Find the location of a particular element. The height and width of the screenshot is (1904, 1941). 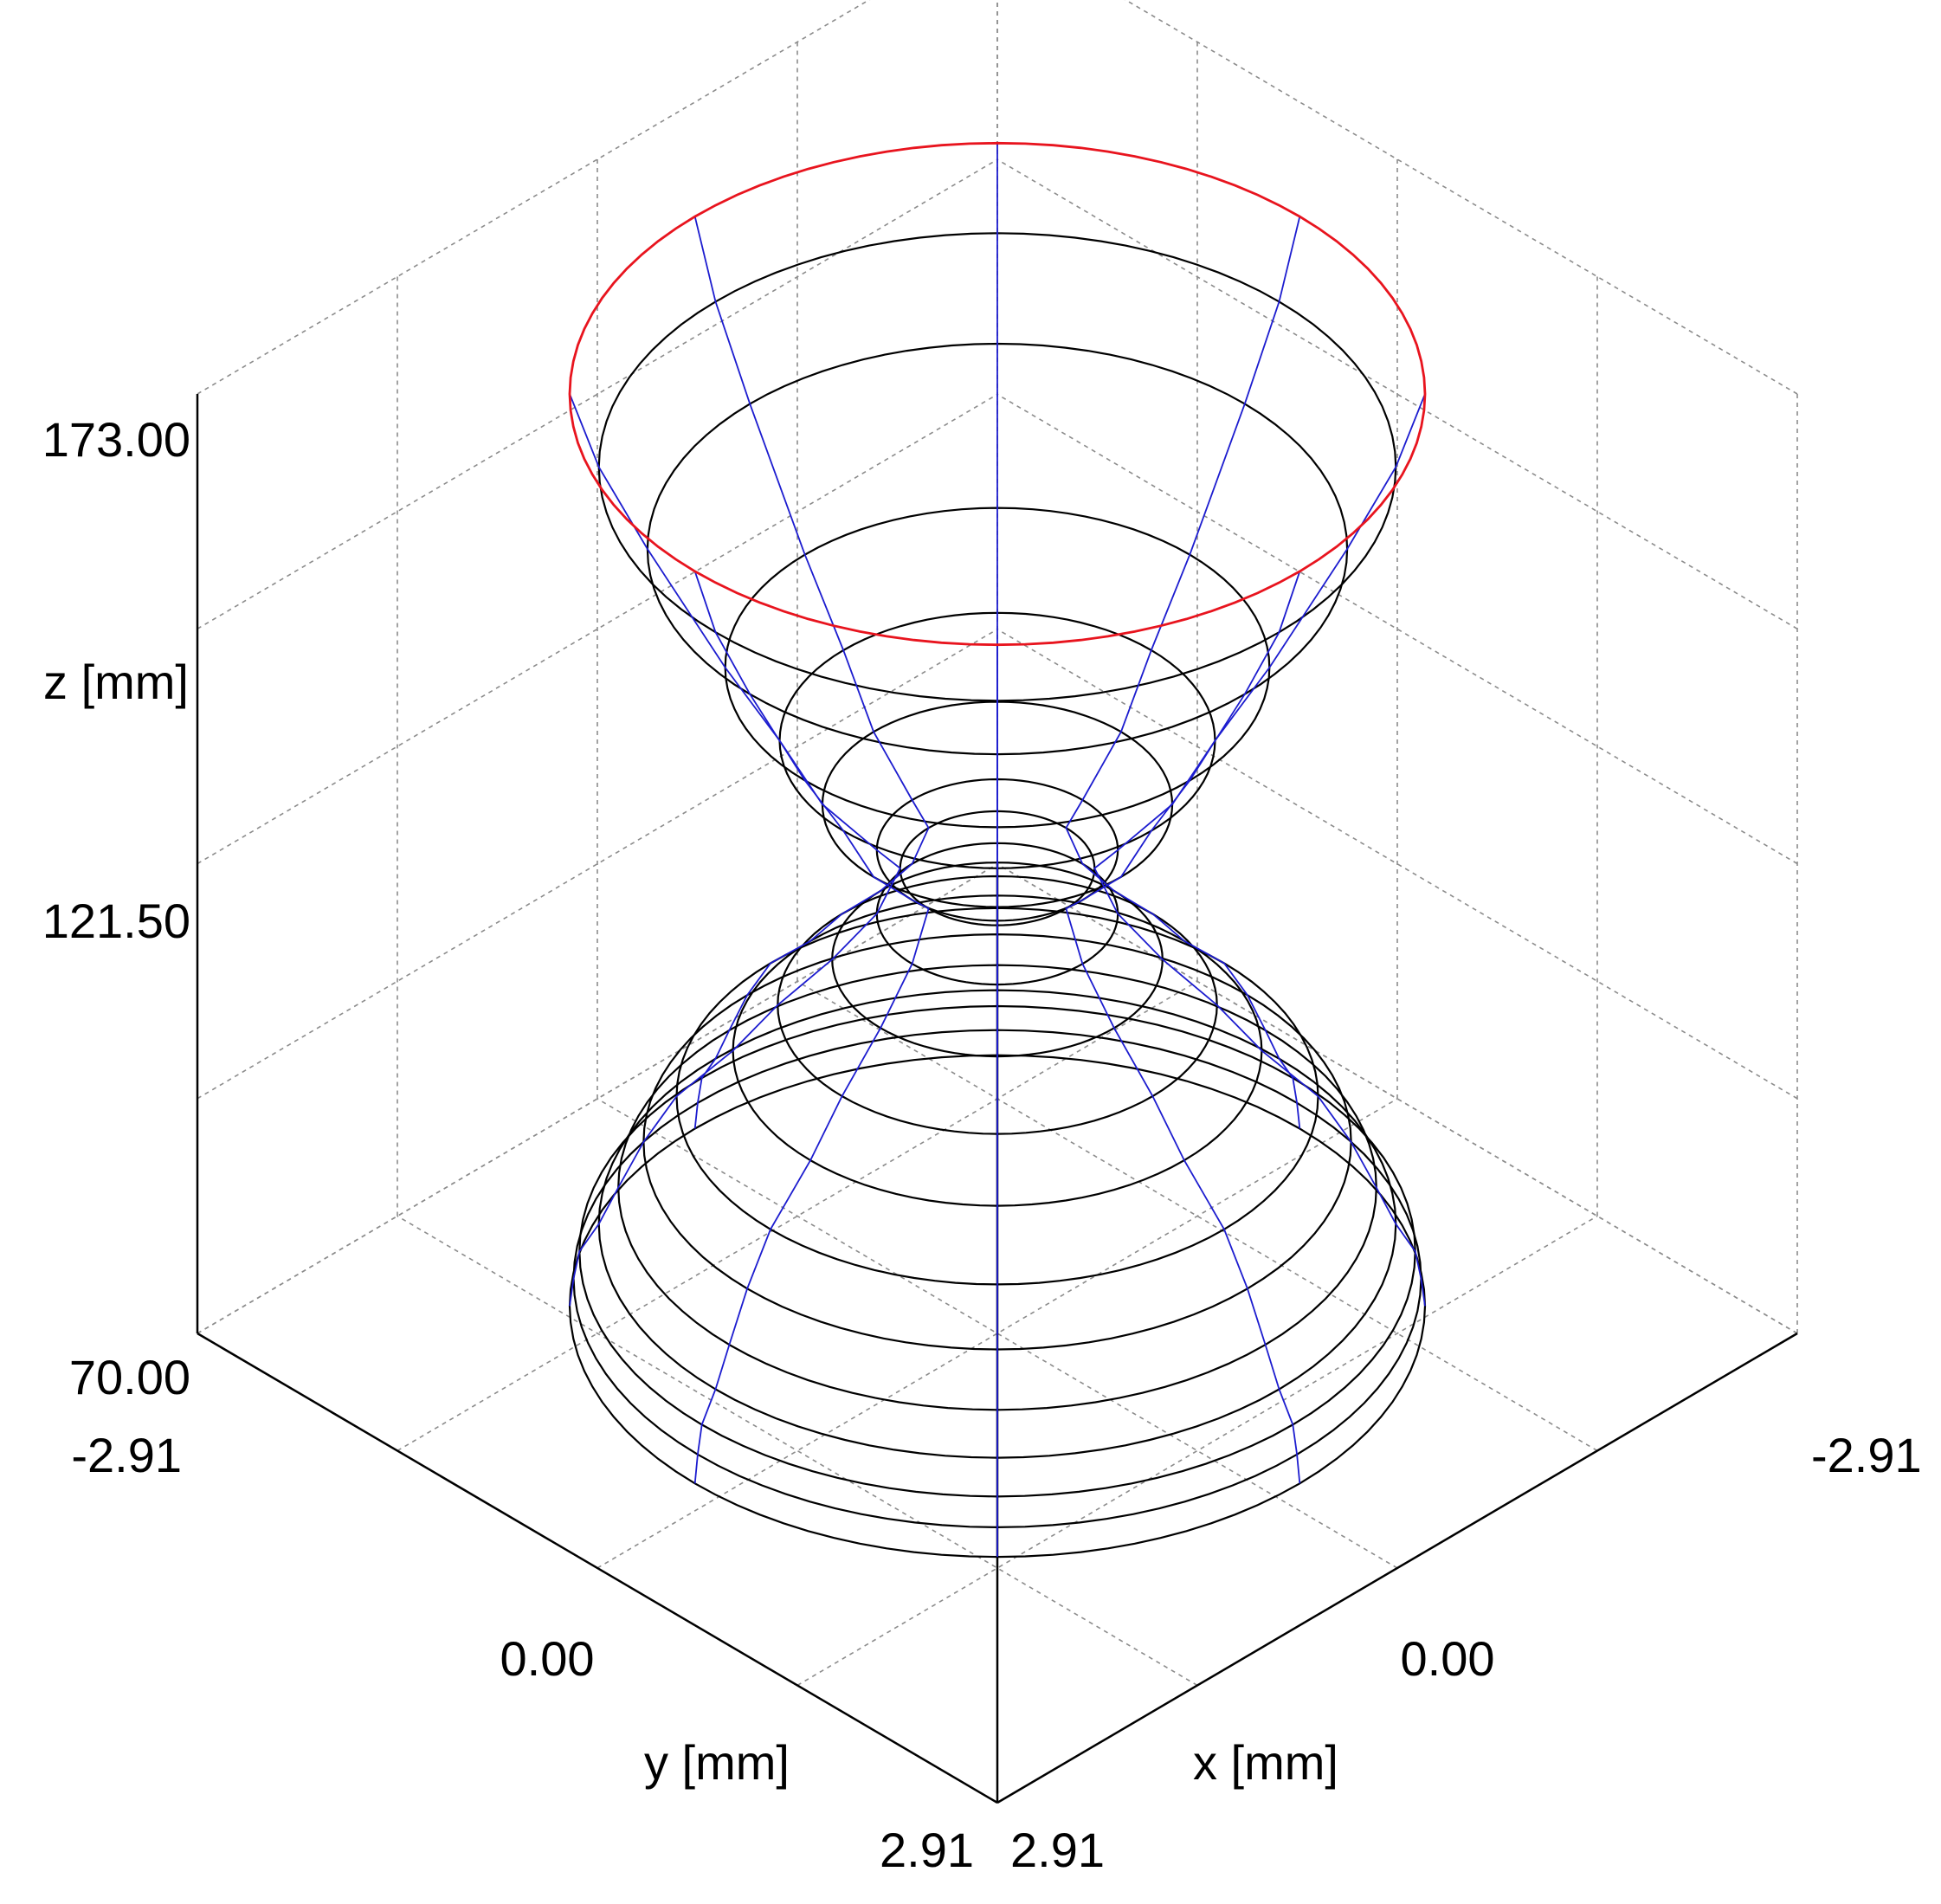

top-ring is located at coordinates (997, 394).